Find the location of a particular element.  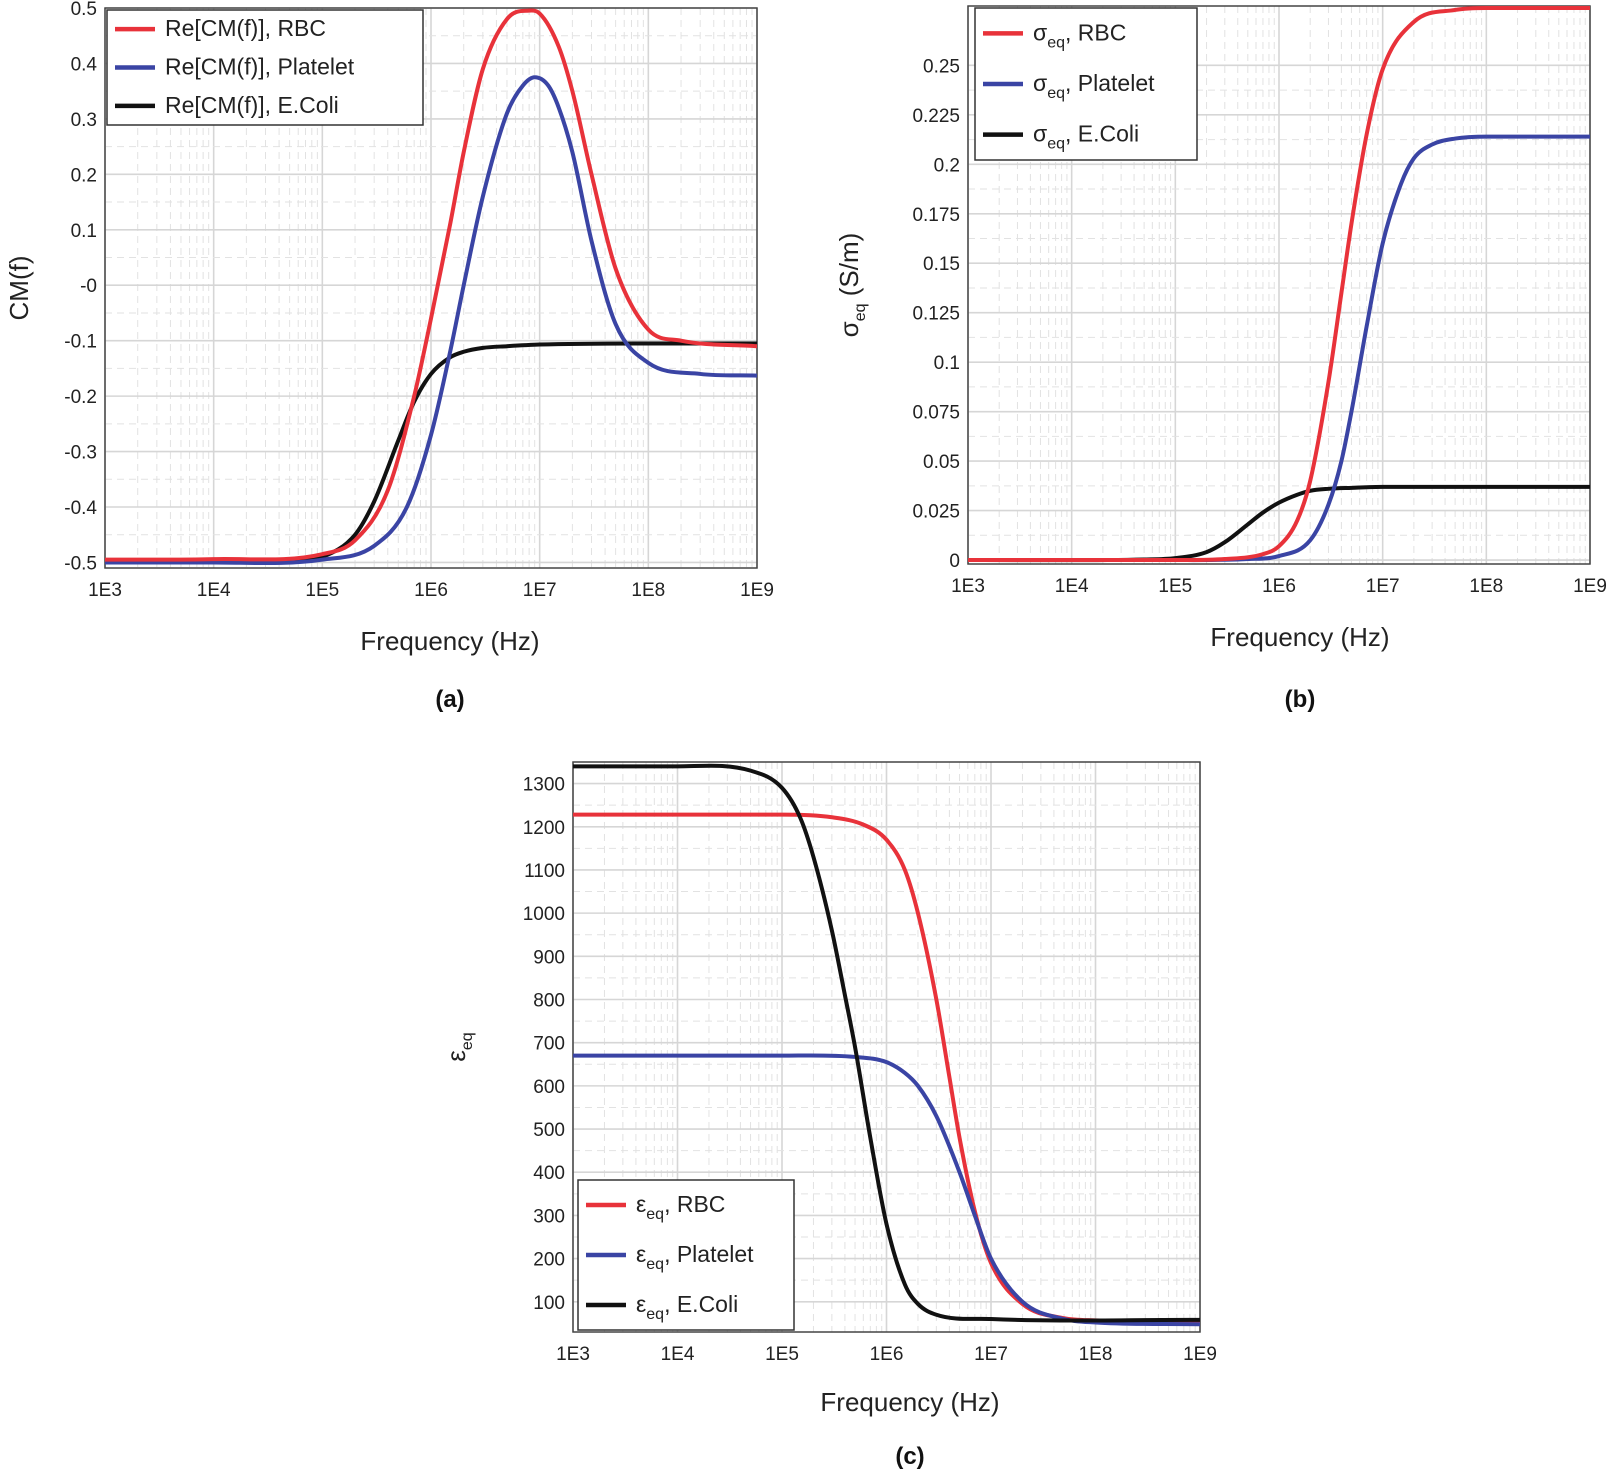

y-tick-label: 0.3 is located at coordinates (84, 120).